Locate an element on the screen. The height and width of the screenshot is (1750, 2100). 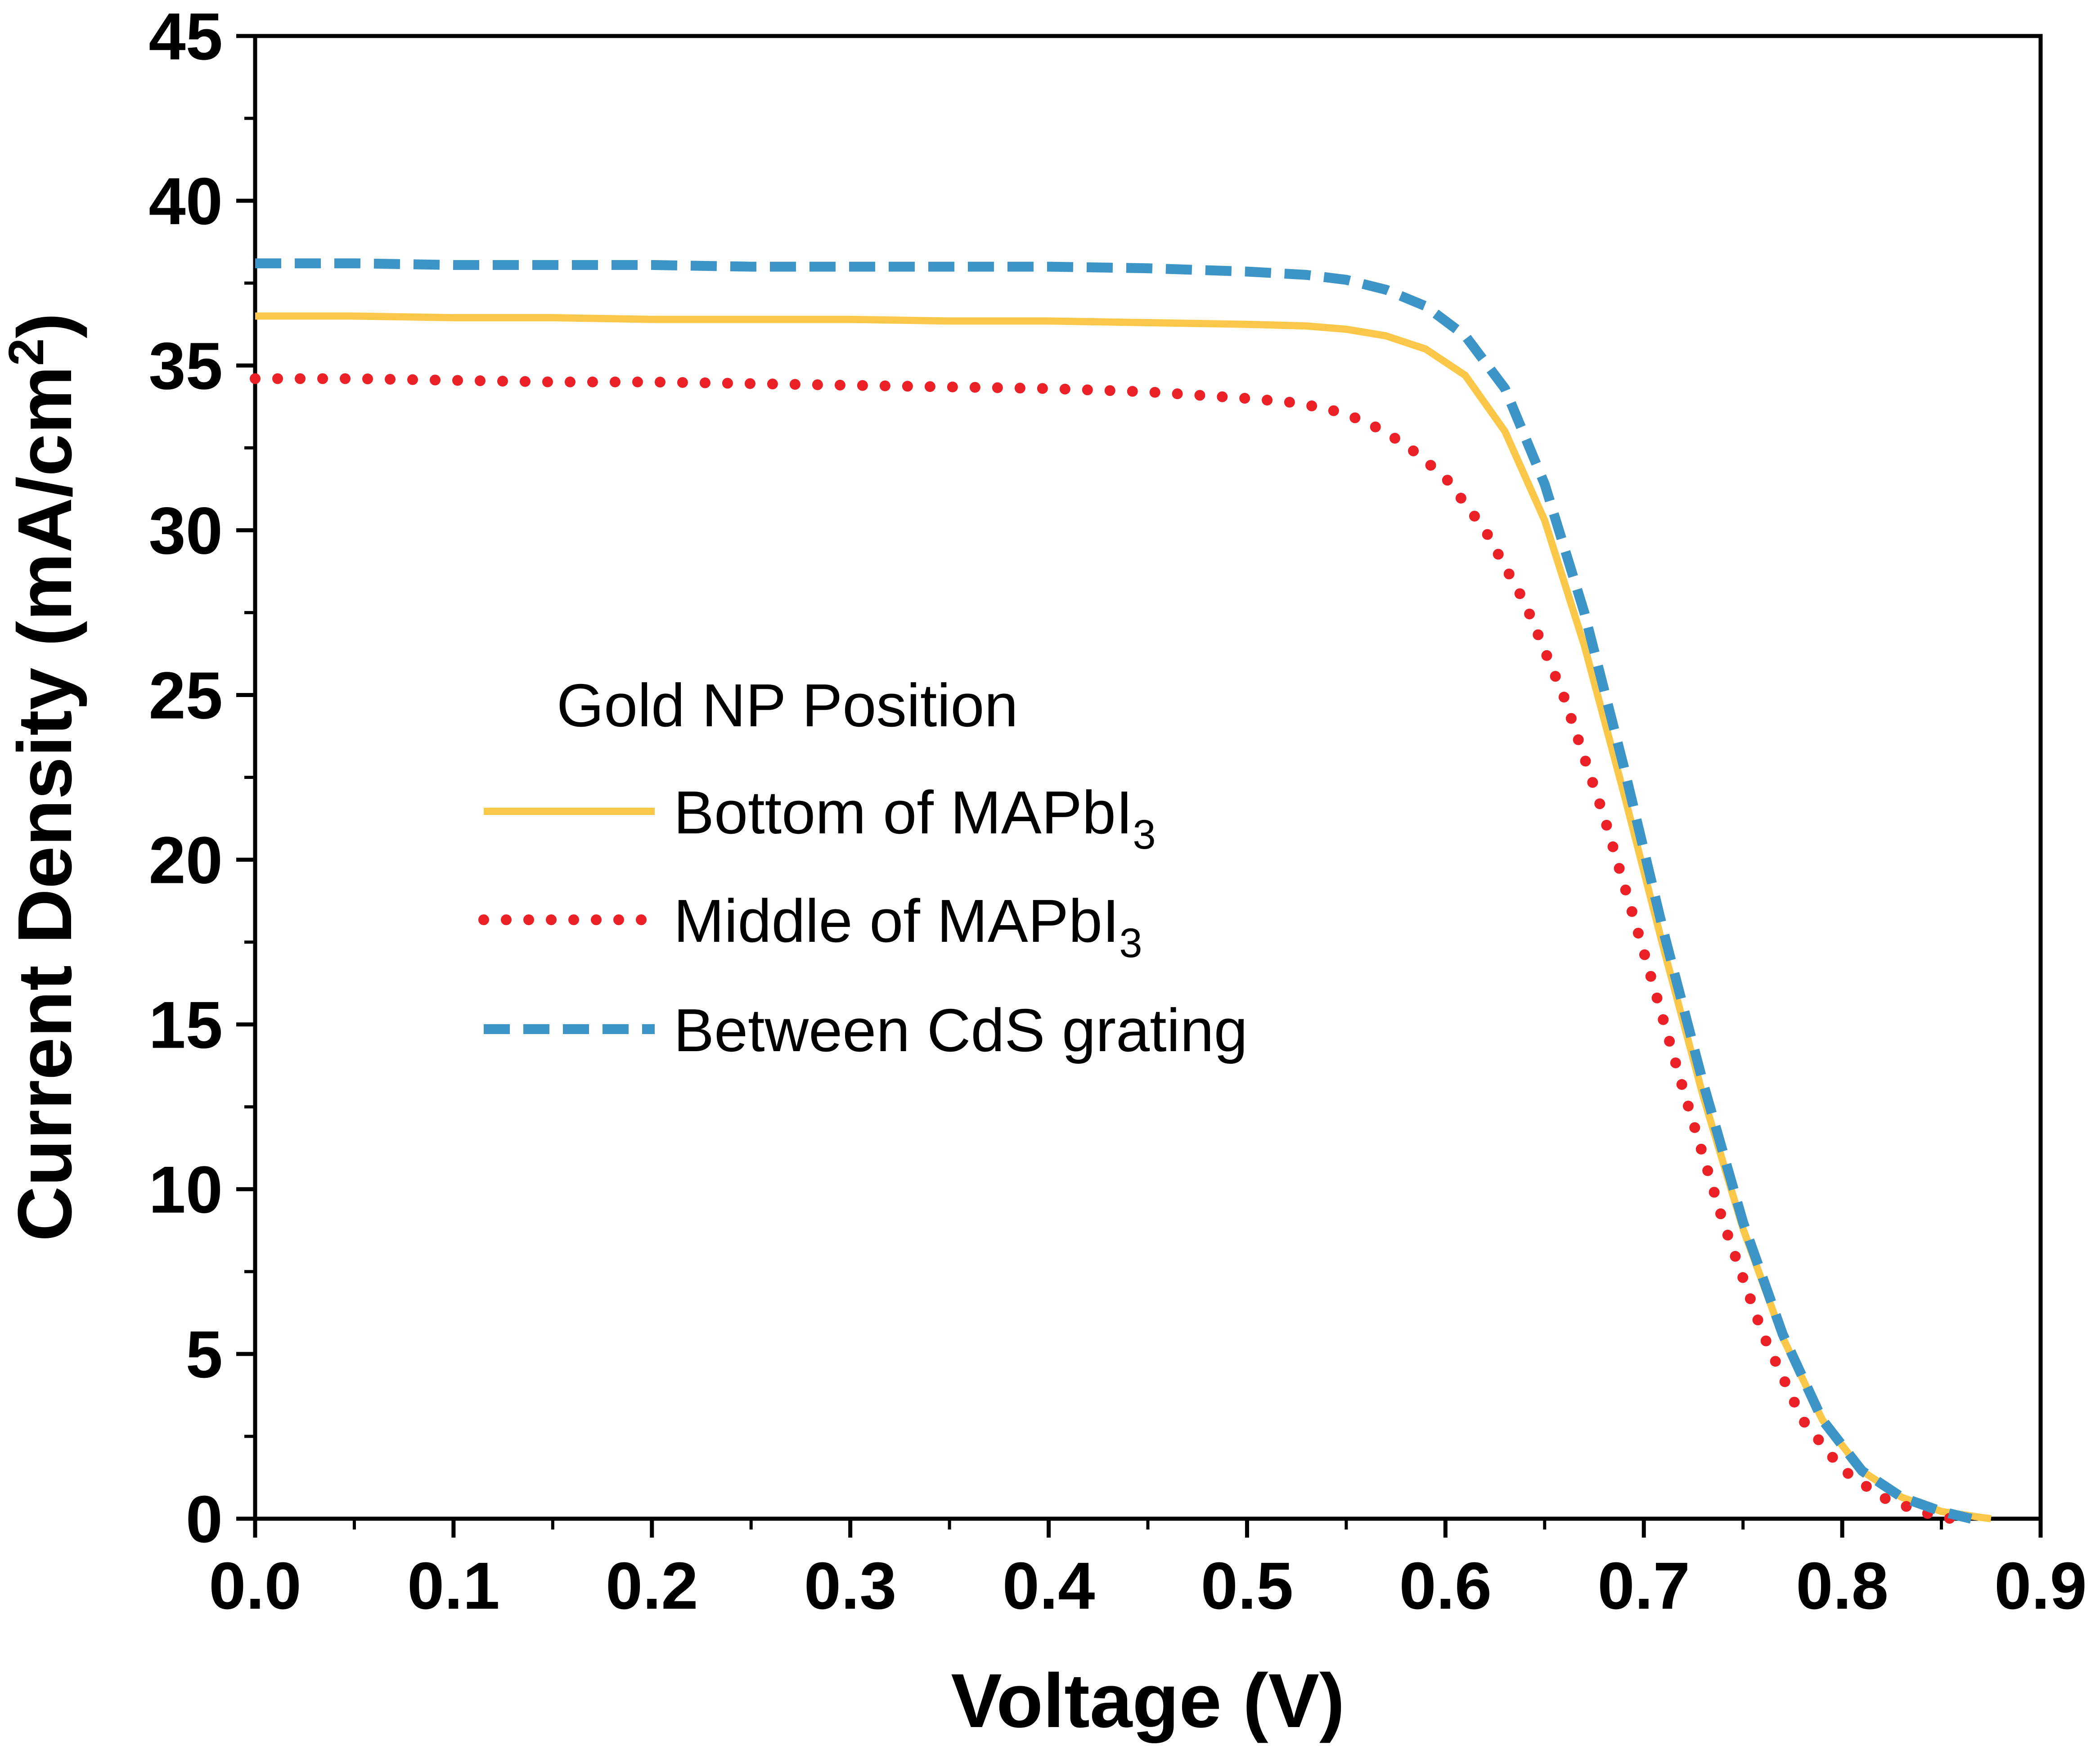
x-tick-label: 0.3 is located at coordinates (851, 1586).